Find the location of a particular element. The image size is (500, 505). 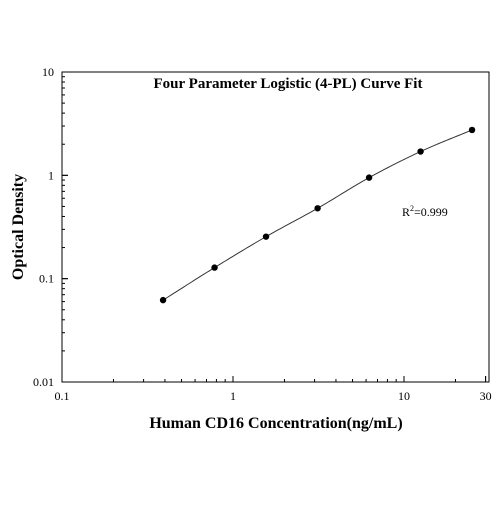

x-tick-label: 10 is located at coordinates (404, 396).